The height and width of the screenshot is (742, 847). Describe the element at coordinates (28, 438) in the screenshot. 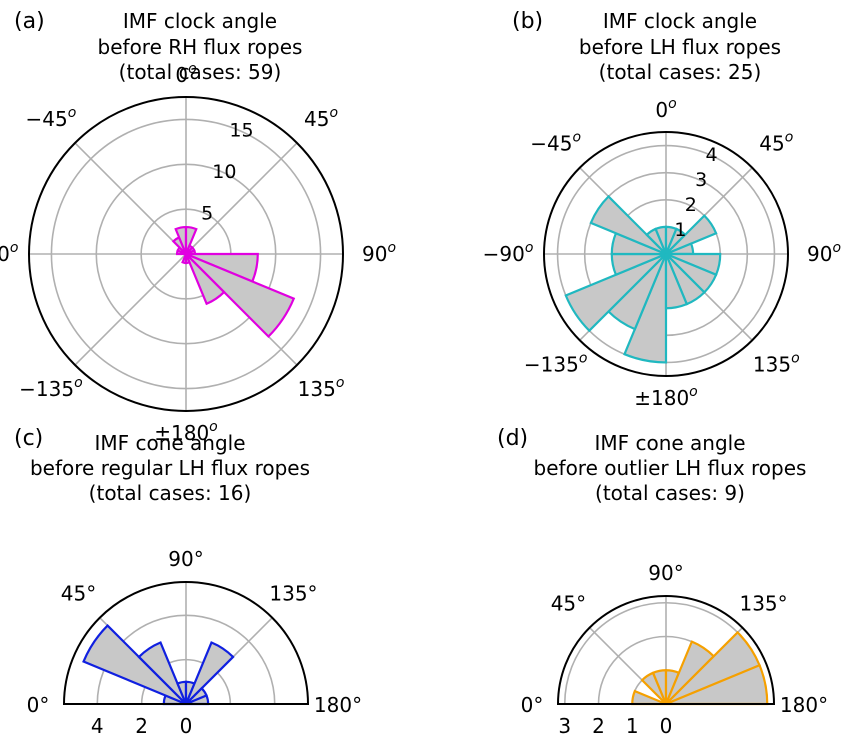

I see `panel-label: (c)` at that location.